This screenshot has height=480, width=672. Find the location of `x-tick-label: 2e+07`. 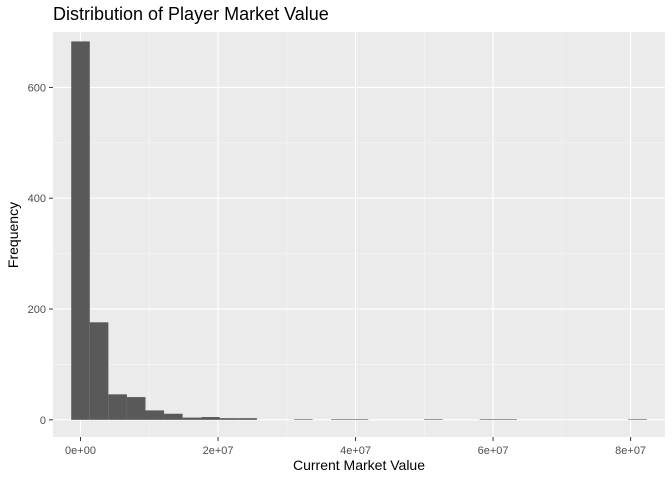

x-tick-label: 2e+07 is located at coordinates (218, 451).